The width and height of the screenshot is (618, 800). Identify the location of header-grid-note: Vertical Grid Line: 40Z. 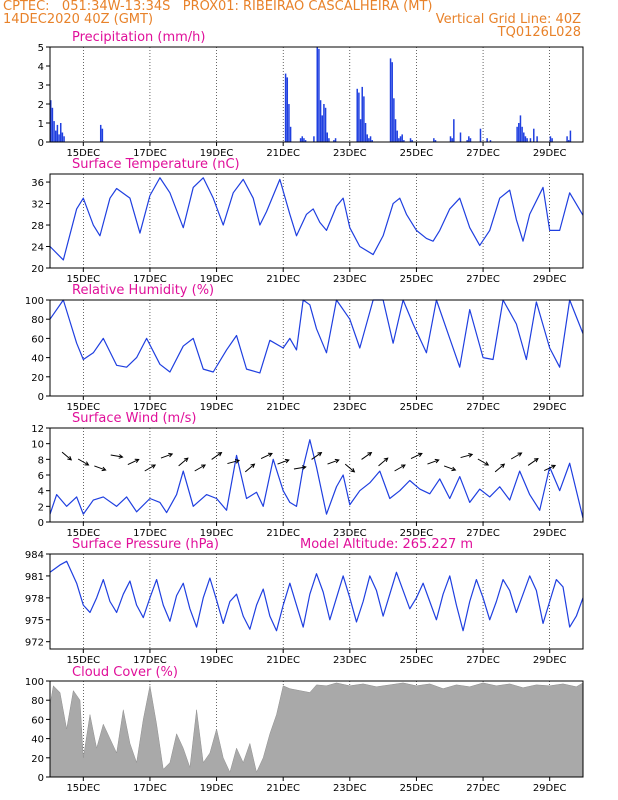
(508, 19).